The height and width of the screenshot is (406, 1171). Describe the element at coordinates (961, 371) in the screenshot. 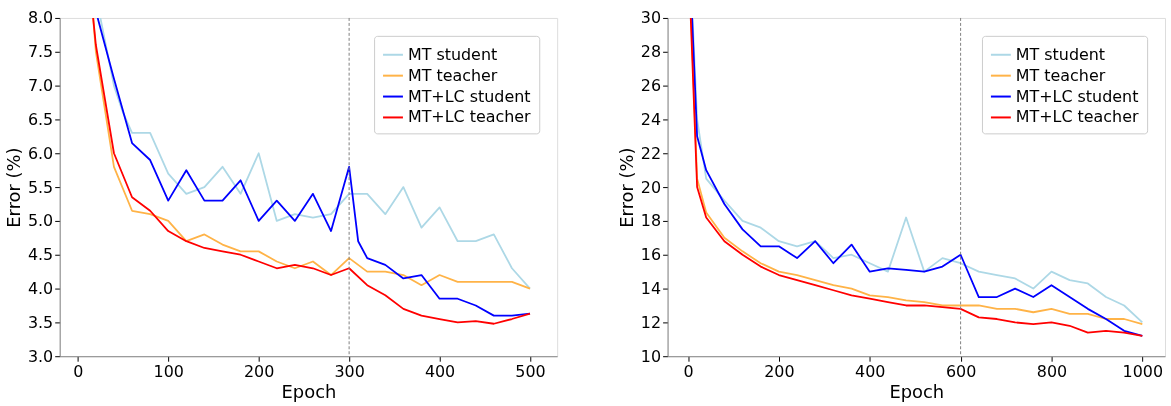

I see `x-tick-label: 600` at that location.